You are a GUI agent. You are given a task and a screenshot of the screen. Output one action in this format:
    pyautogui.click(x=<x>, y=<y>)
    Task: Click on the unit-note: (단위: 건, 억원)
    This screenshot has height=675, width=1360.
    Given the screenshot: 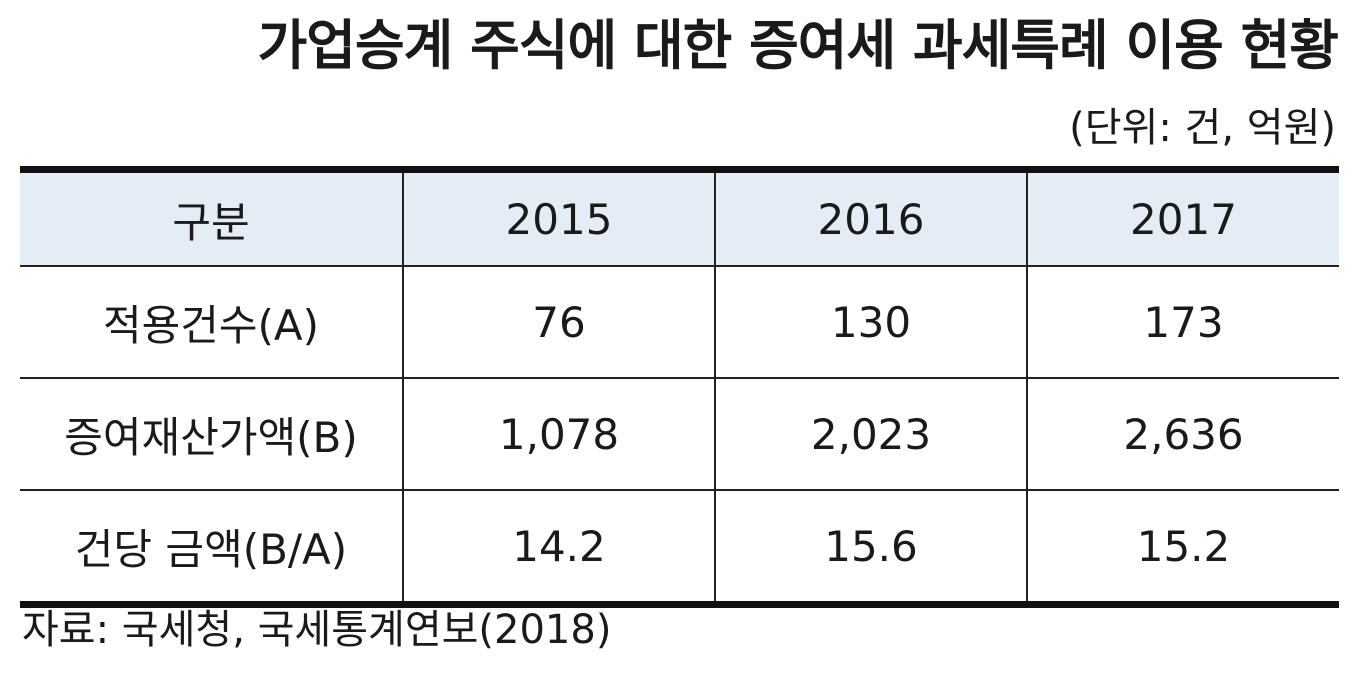 What is the action you would take?
    pyautogui.click(x=1202, y=128)
    